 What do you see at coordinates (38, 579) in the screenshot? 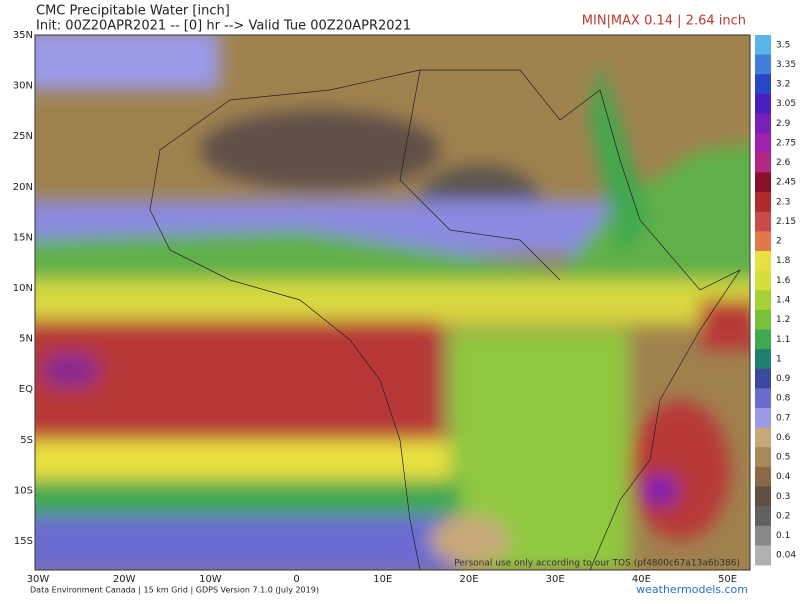
I see `lon-label: 30W` at bounding box center [38, 579].